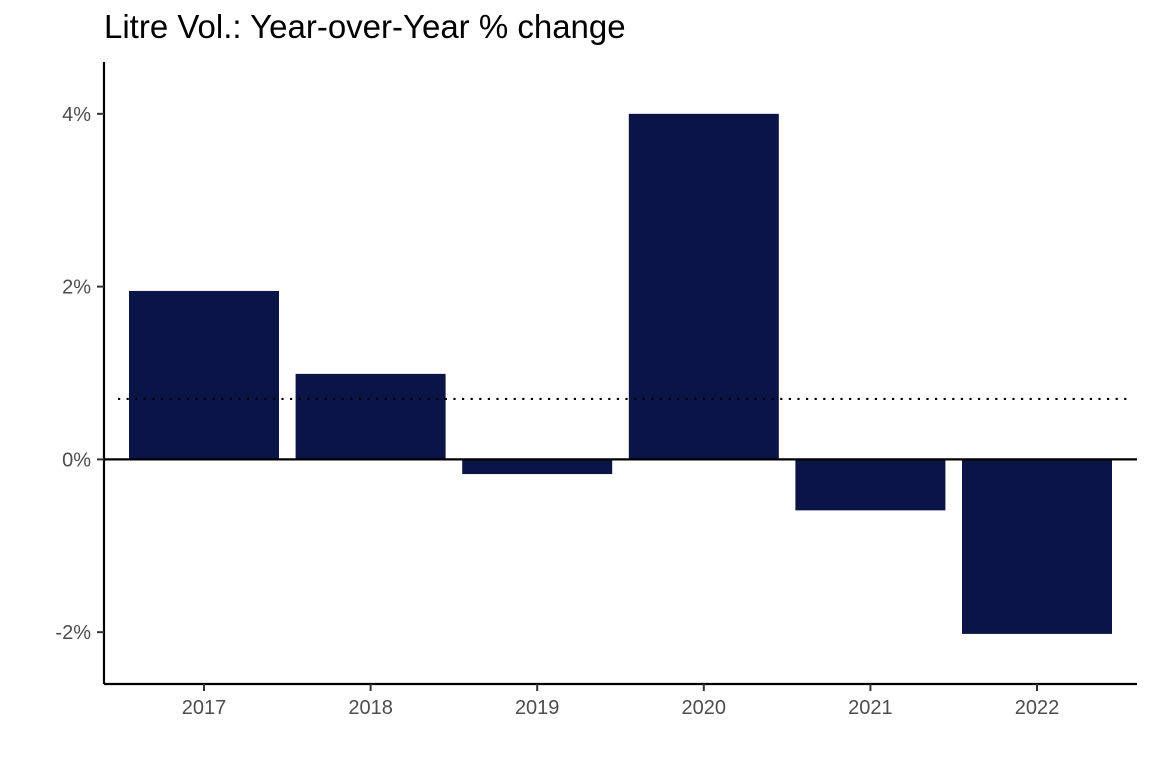 The height and width of the screenshot is (768, 1152). What do you see at coordinates (870, 485) in the screenshot?
I see `bar-2021` at bounding box center [870, 485].